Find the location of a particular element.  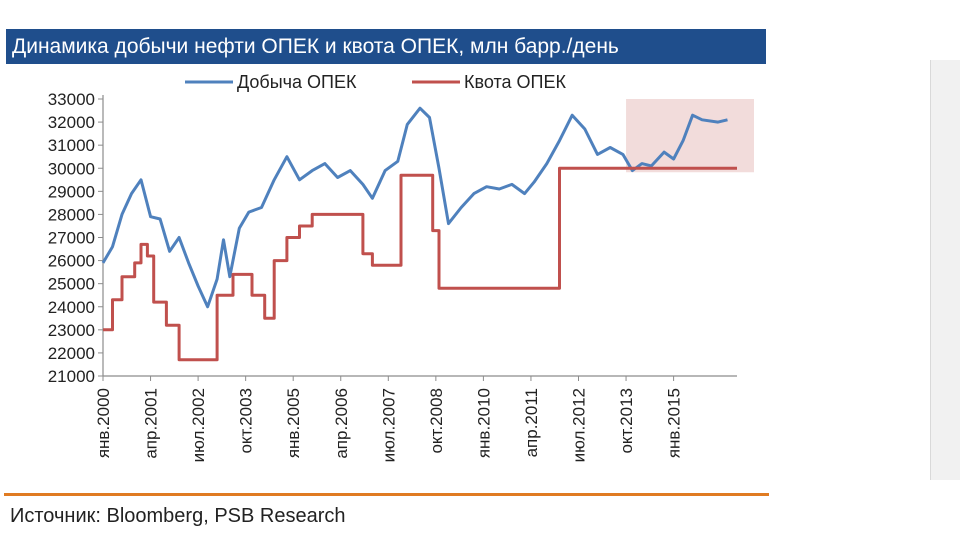

y-tick-label: 30000 is located at coordinates (71, 168).